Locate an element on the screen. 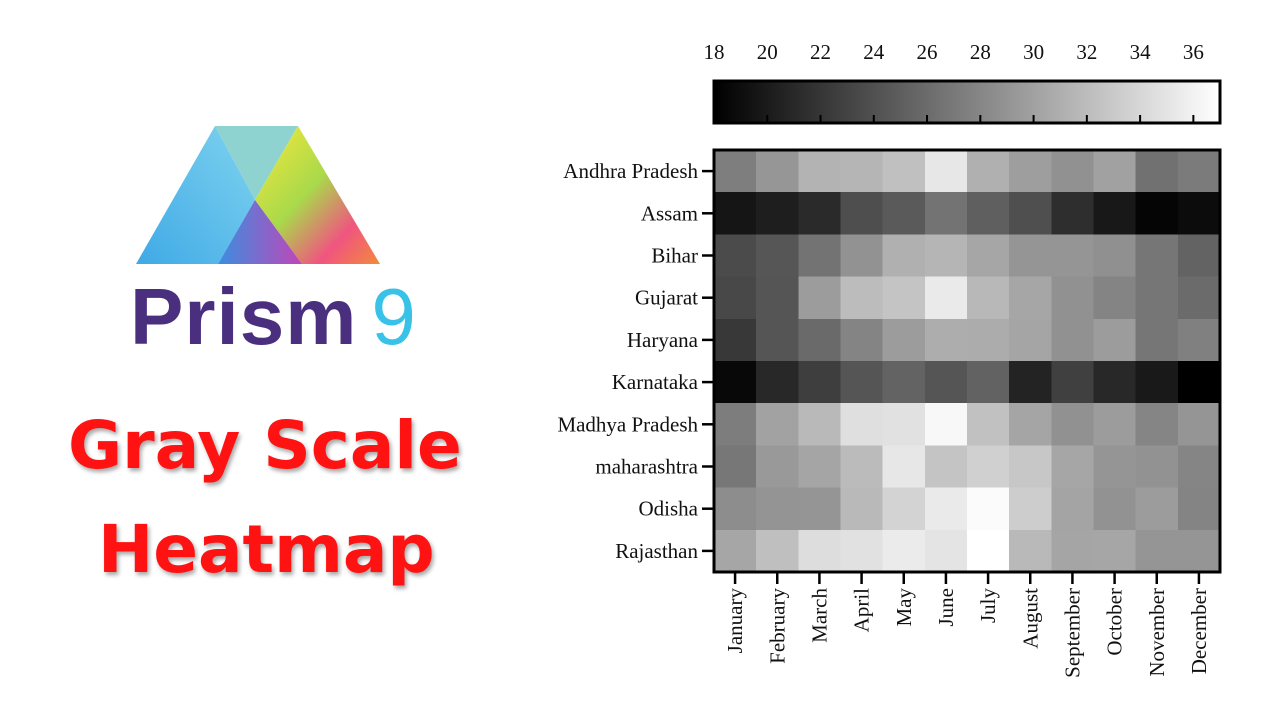 The width and height of the screenshot is (1280, 720). brand-version: 9 is located at coordinates (394, 316).